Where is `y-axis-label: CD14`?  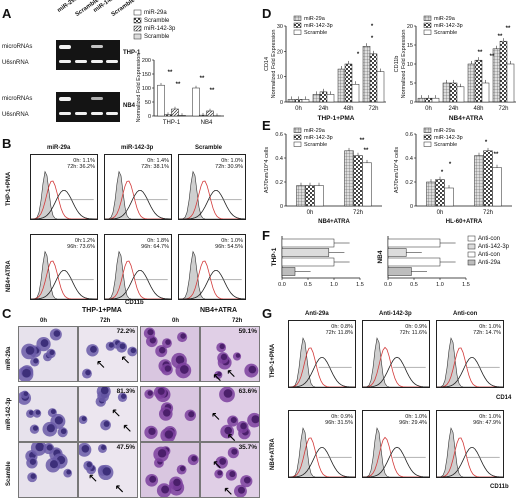 y-axis-label: CD14 is located at coordinates (267, 64).